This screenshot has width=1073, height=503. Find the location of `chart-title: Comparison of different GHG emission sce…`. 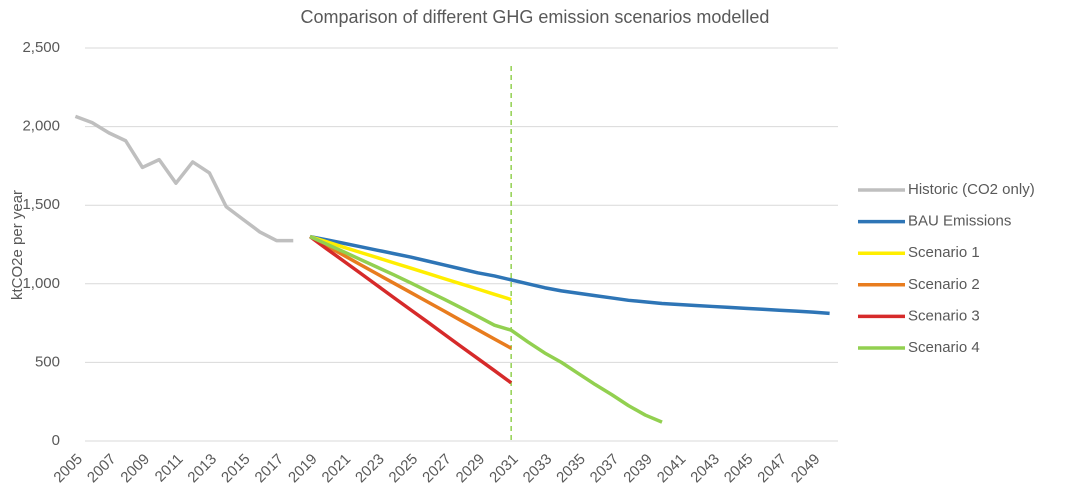

chart-title: Comparison of different GHG emission sce… is located at coordinates (535, 17).